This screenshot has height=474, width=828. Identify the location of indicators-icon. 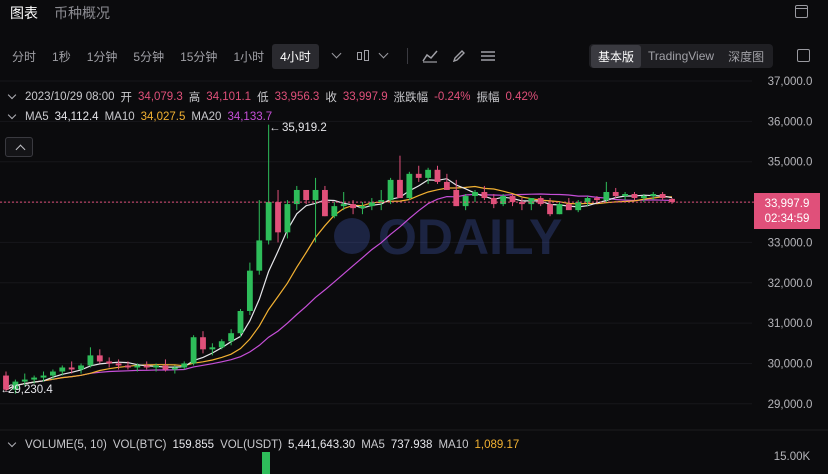
(430, 56).